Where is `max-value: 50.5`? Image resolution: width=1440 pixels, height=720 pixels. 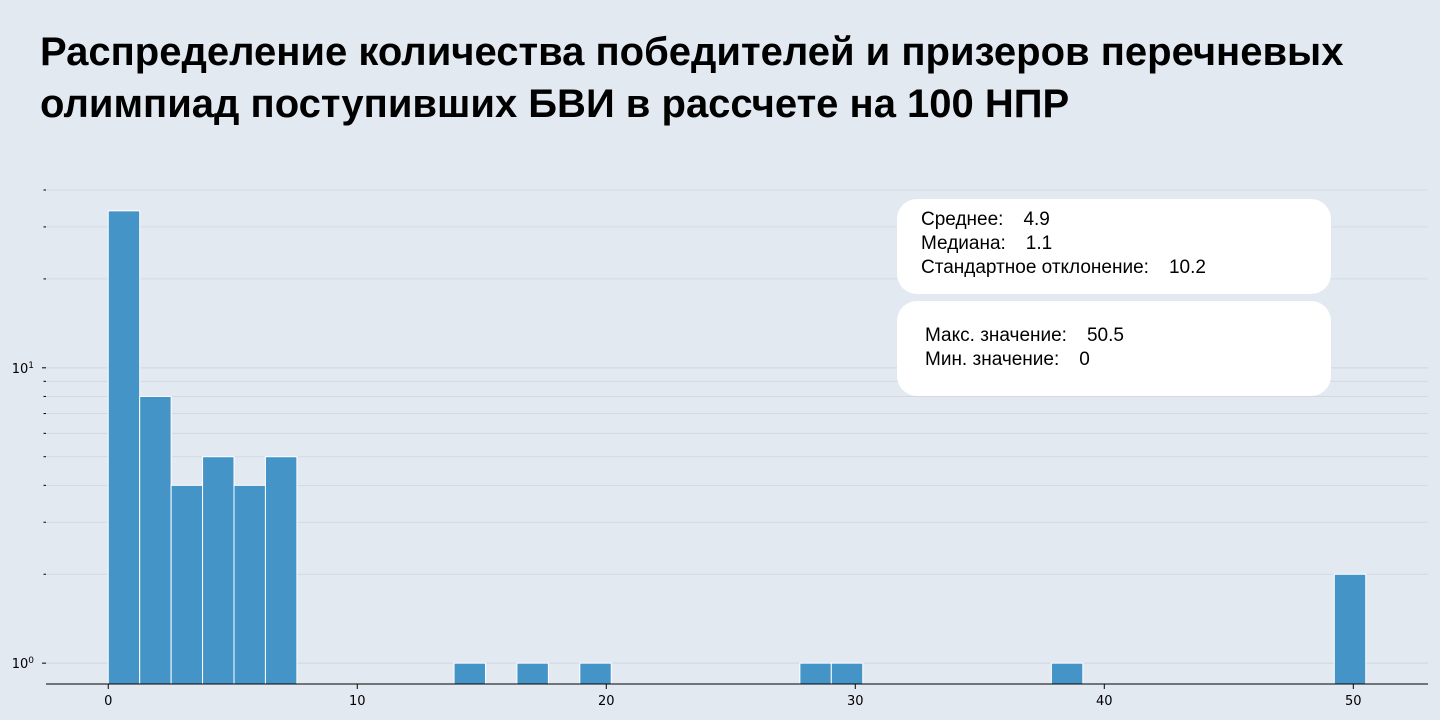
max-value: 50.5 is located at coordinates (1105, 335).